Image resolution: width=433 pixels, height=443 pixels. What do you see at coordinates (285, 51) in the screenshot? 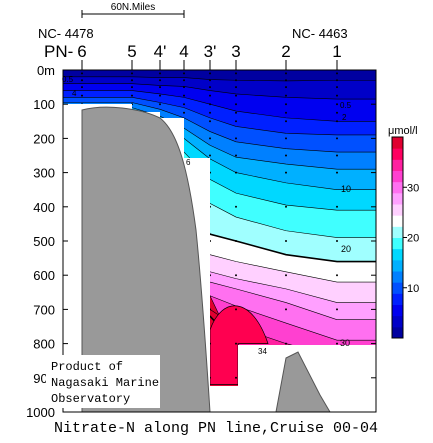
I see `station-label: 2` at bounding box center [285, 51].